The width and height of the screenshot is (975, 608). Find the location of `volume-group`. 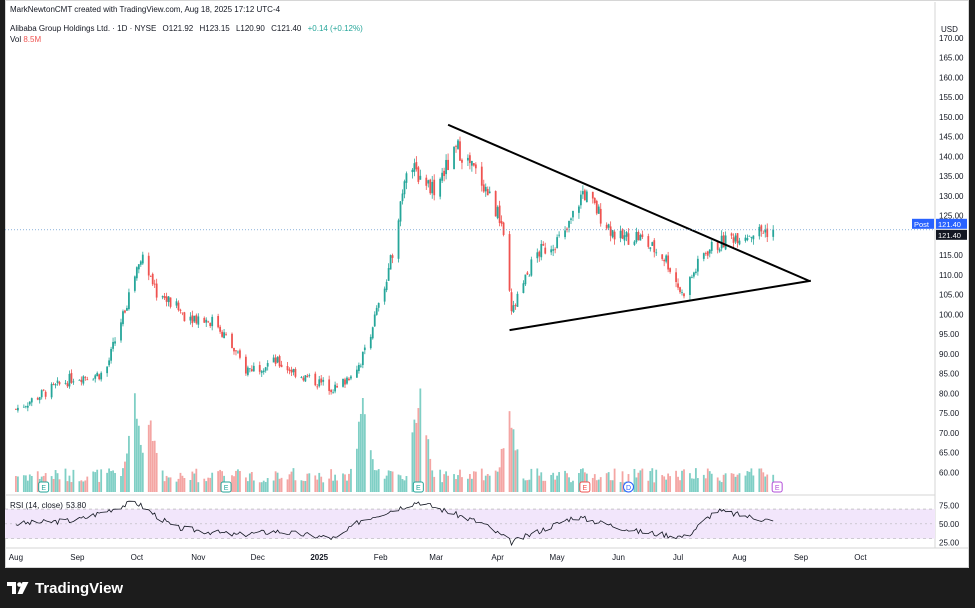

volume-group is located at coordinates (395, 440).